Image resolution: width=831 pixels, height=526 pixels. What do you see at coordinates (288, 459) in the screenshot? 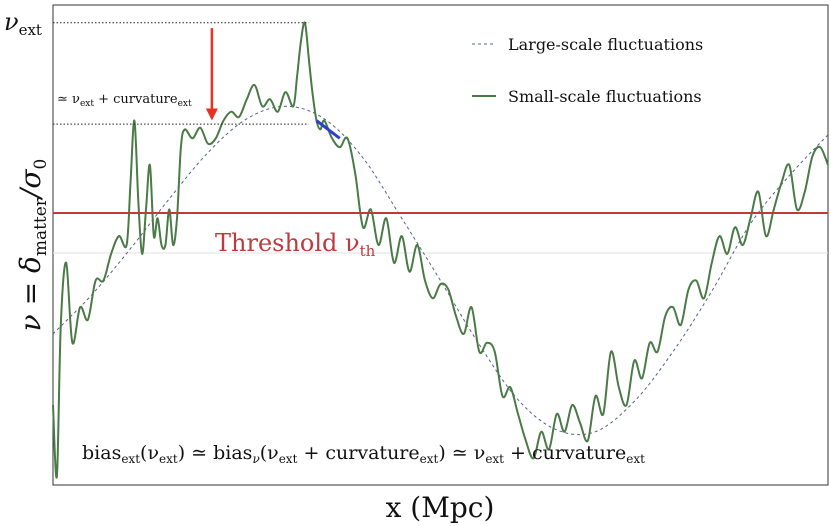
I see `formula-s4: ext` at bounding box center [288, 459].